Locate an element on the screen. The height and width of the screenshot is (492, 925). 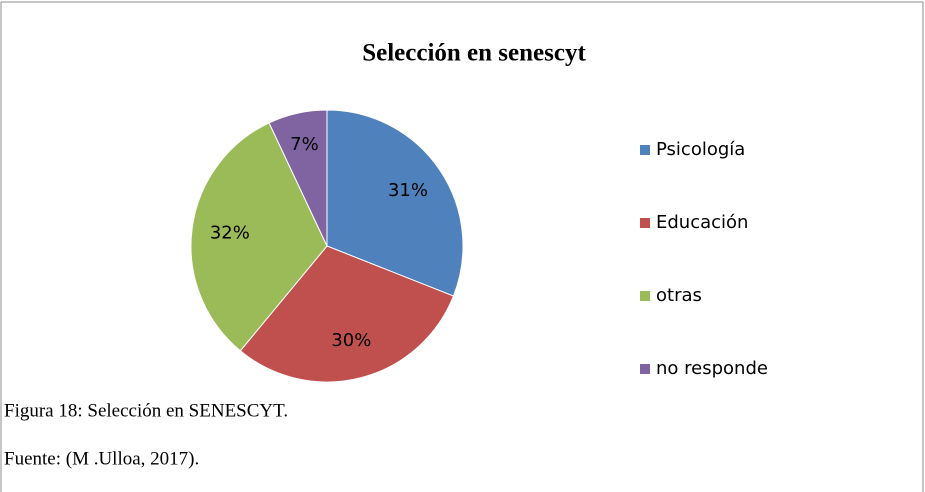
source: Fuente: (M .Ulloa, 2017). is located at coordinates (101, 458).